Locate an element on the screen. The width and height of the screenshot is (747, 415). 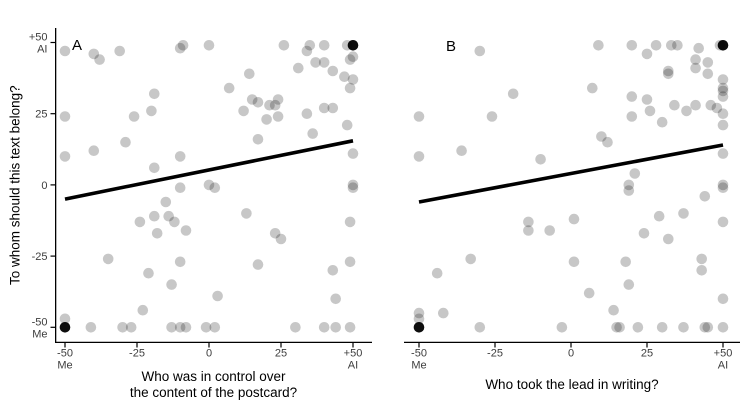
y-tick-label: -50 is located at coordinates (40, 322).